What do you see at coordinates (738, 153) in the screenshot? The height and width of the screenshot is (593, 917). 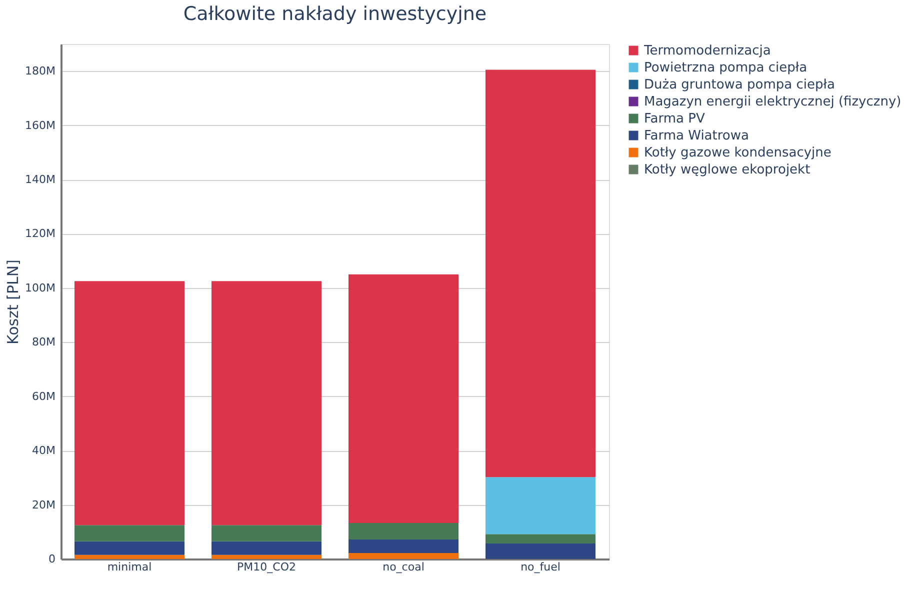 I see `legend-label: Kotły gazowe kondensacyjne` at bounding box center [738, 153].